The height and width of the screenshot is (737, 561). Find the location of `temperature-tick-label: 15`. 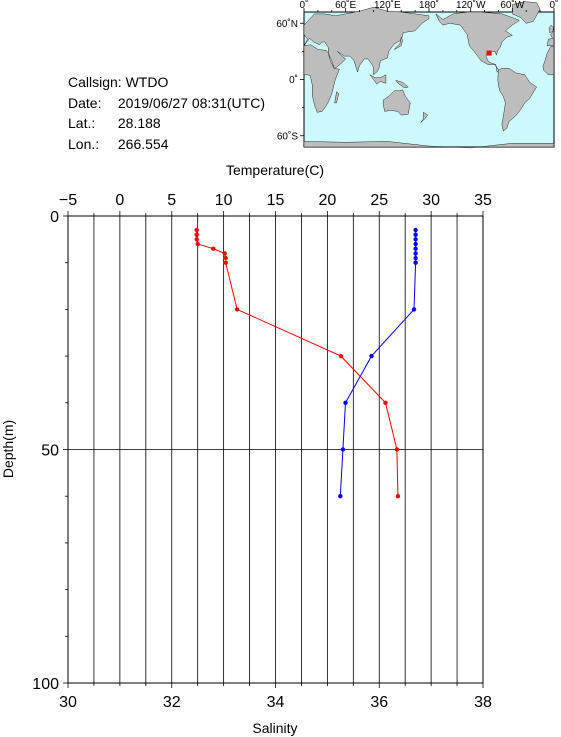

temperature-tick-label: 15 is located at coordinates (276, 200).